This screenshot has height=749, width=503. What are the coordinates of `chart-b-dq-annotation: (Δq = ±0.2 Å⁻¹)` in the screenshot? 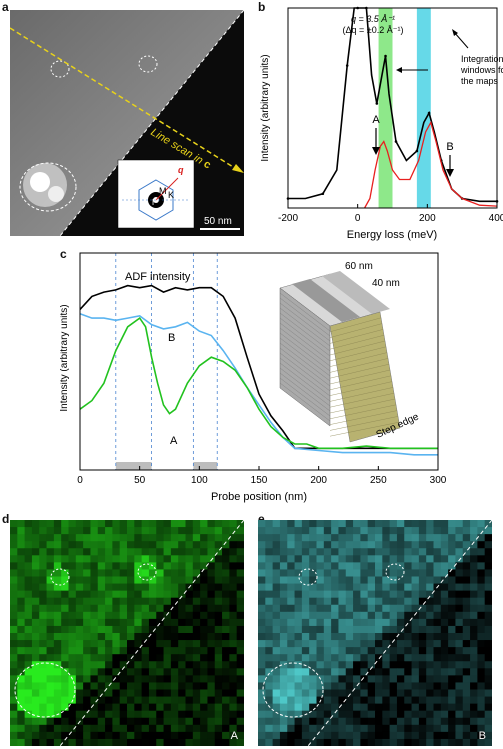 It's located at (373, 30).